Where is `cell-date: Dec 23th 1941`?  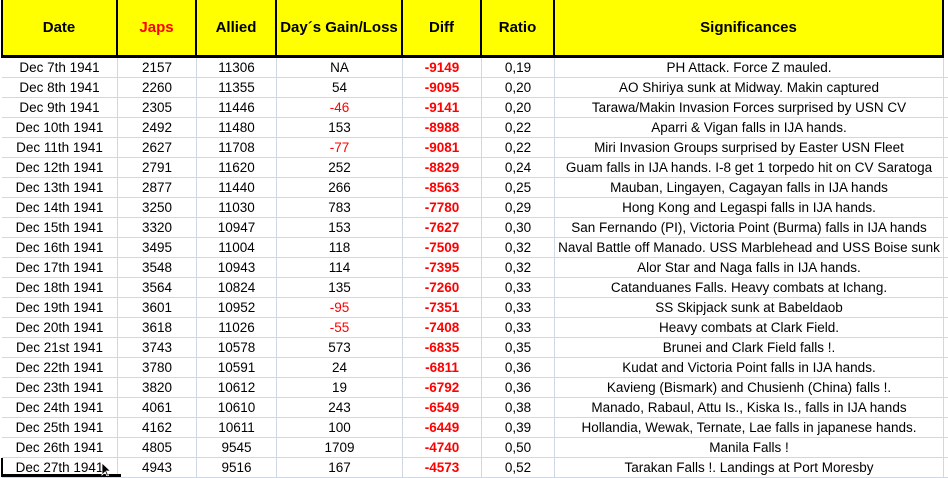
cell-date: Dec 23th 1941 is located at coordinates (60, 388).